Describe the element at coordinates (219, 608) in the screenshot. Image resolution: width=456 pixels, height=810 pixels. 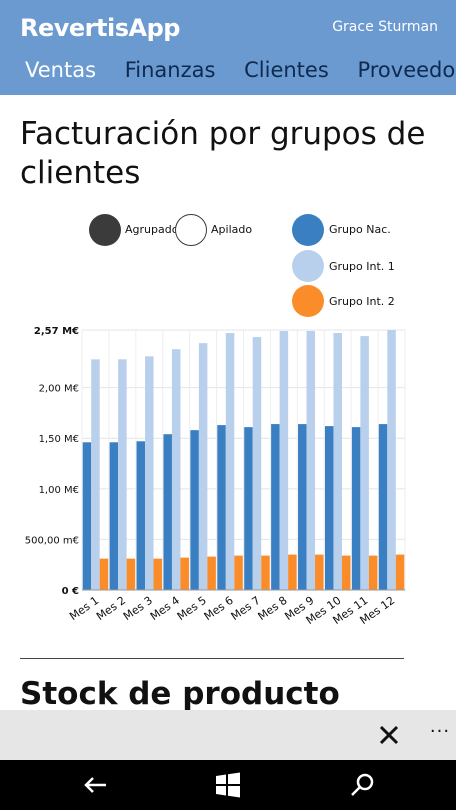
I see `x-tick-label: Mes 6` at that location.